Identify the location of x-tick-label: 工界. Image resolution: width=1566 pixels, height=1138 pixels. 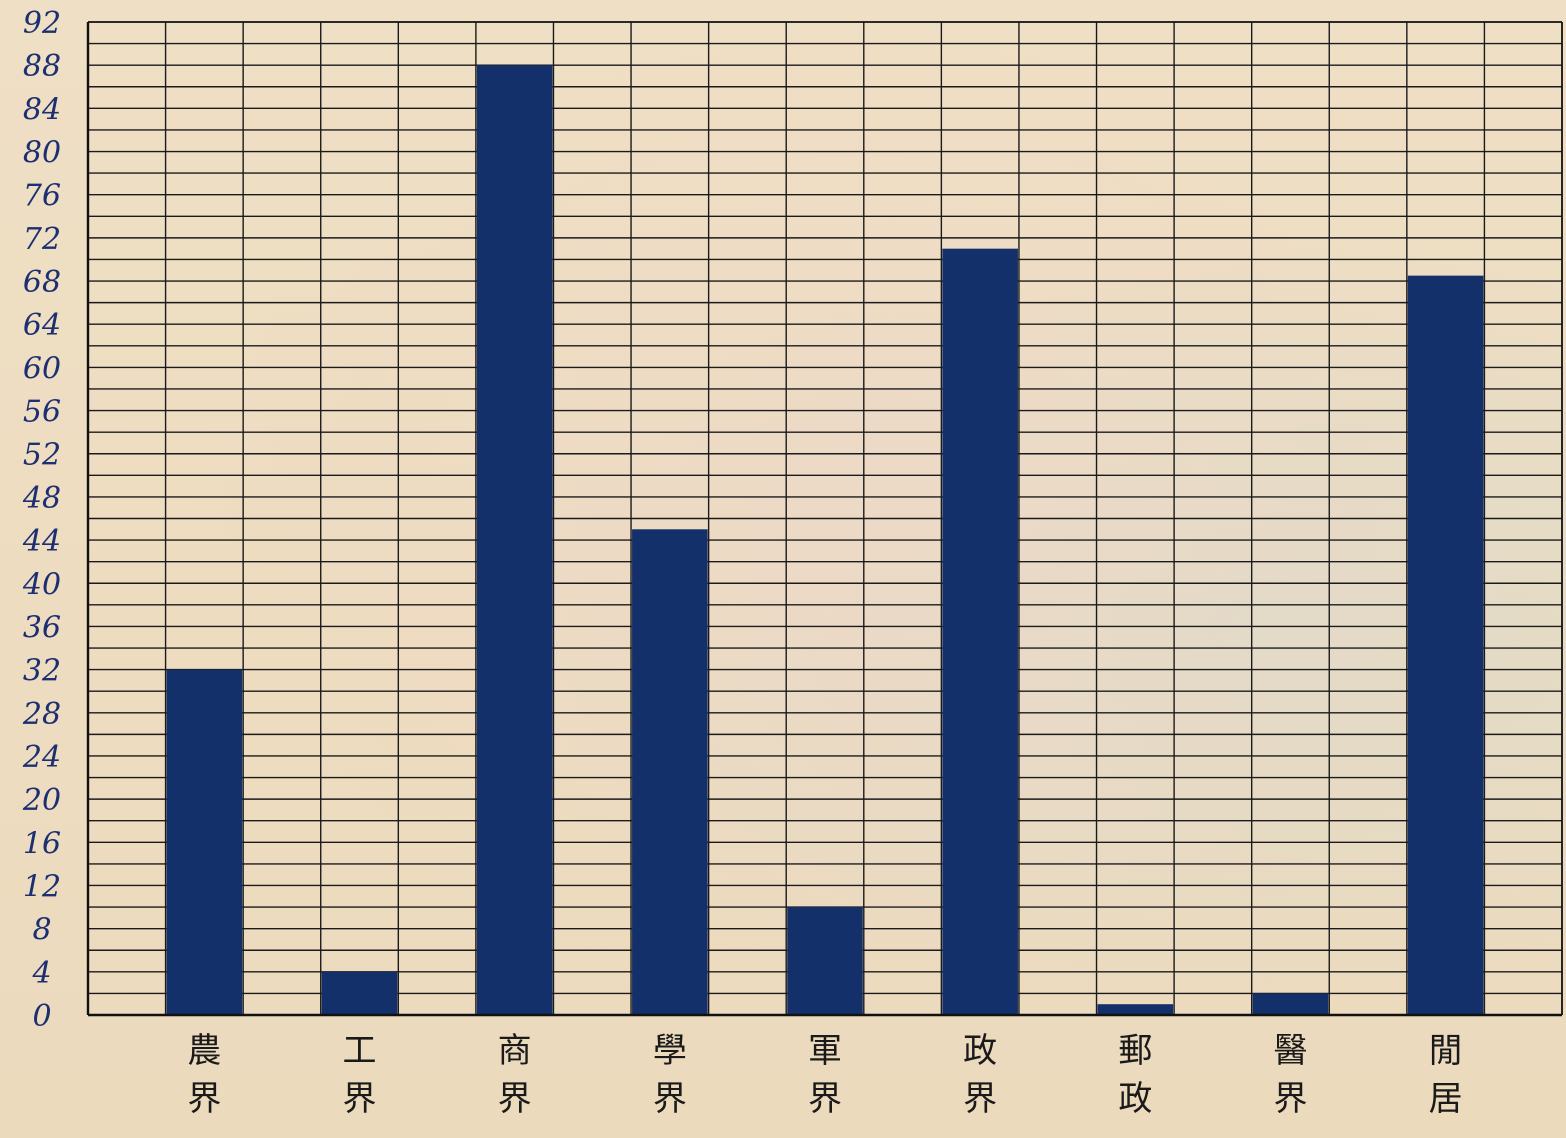
(360, 1075).